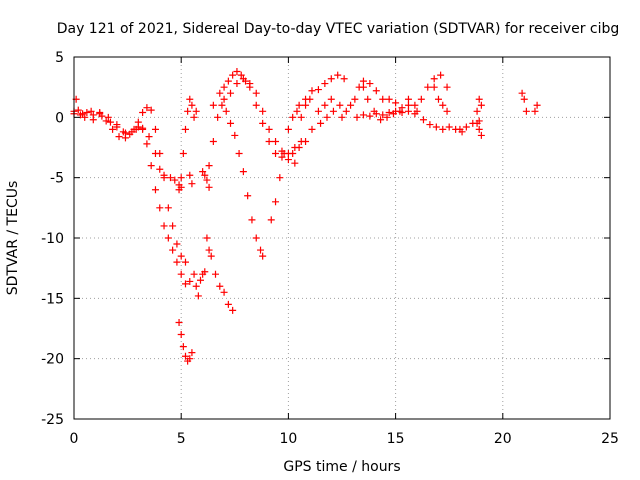  Describe the element at coordinates (57, 179) in the screenshot. I see `y-tick-label: -5` at that location.